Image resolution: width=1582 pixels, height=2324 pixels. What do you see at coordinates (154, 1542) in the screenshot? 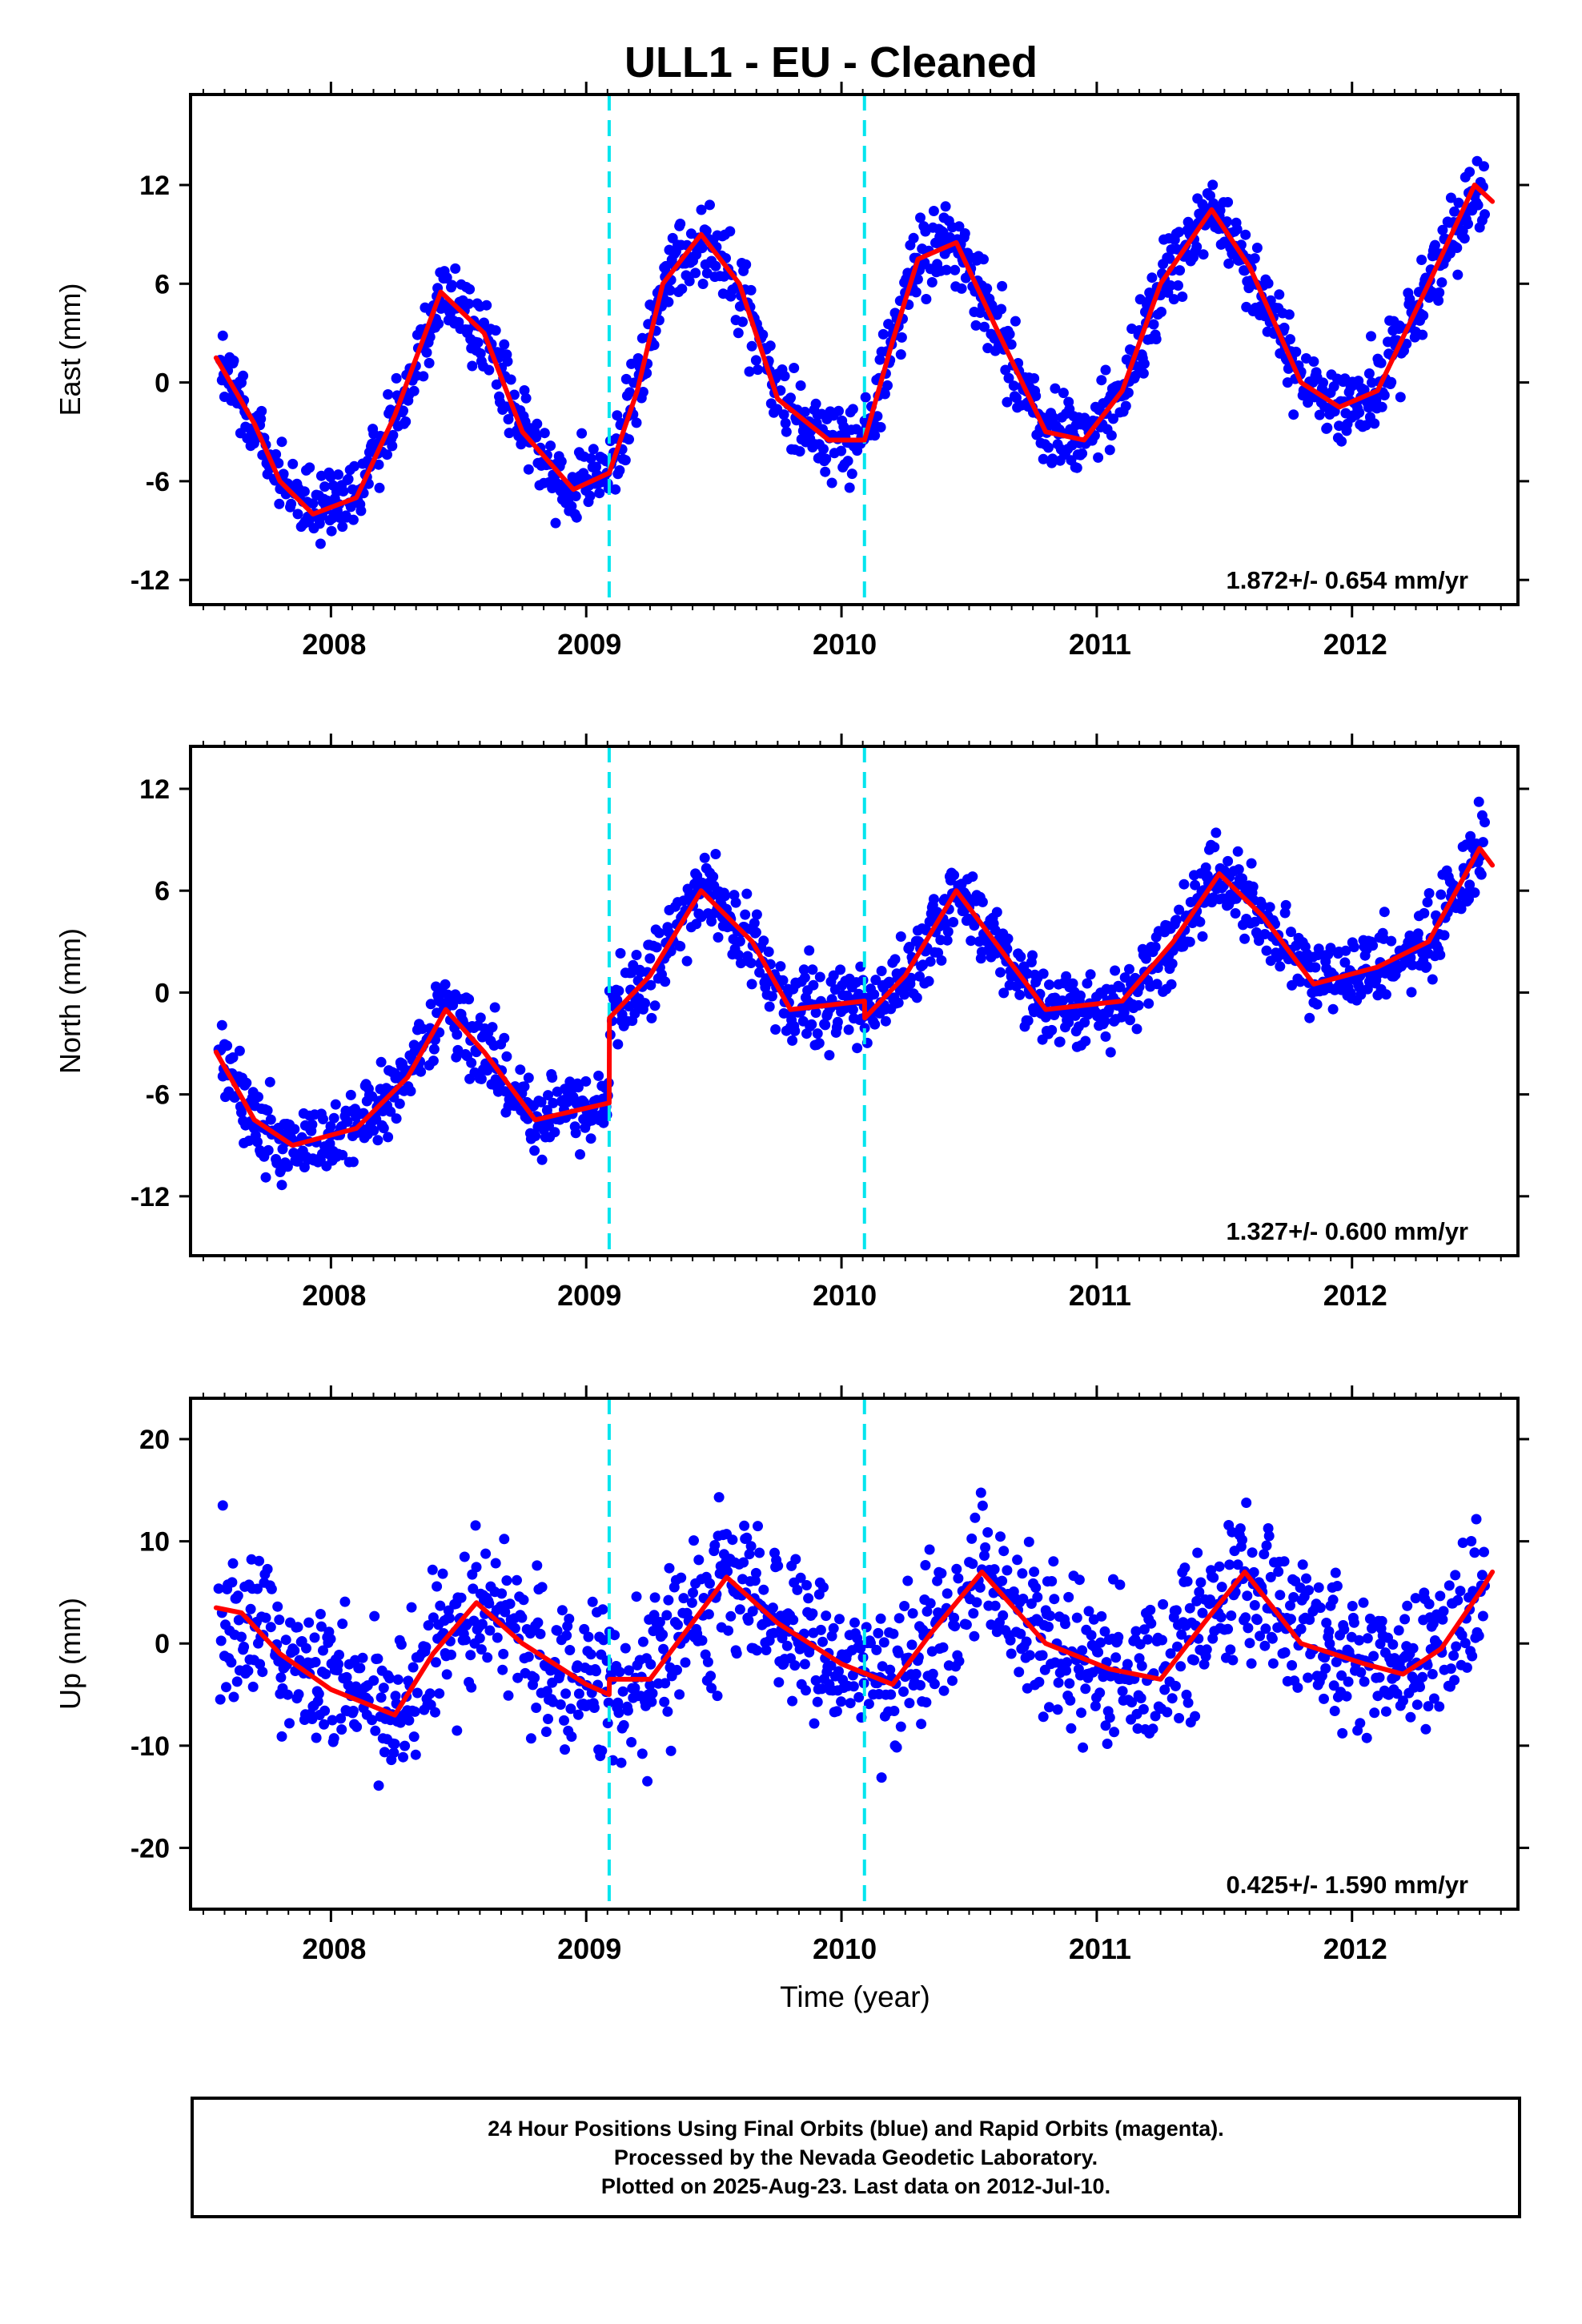
I see `y-tick-label: 10` at bounding box center [154, 1542].